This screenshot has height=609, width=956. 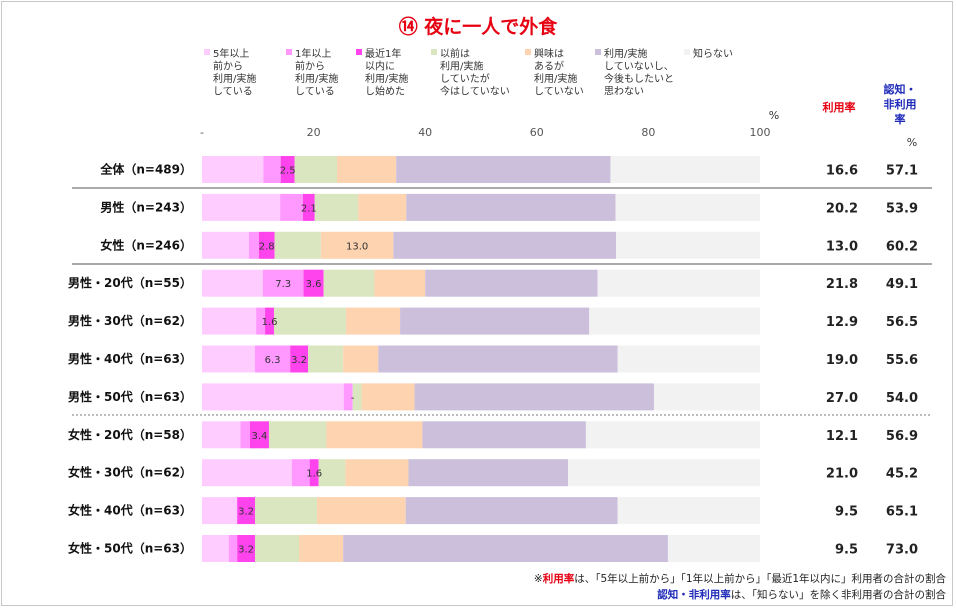 What do you see at coordinates (902, 284) in the screenshot?
I see `awareness-rate-value: 49.1` at bounding box center [902, 284].